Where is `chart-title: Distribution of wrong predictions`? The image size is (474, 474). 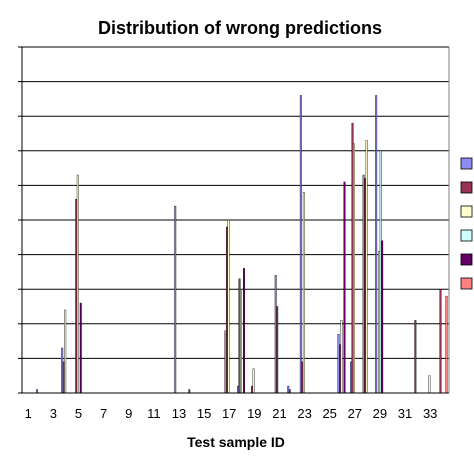
chart-title: Distribution of wrong predictions is located at coordinates (240, 28).